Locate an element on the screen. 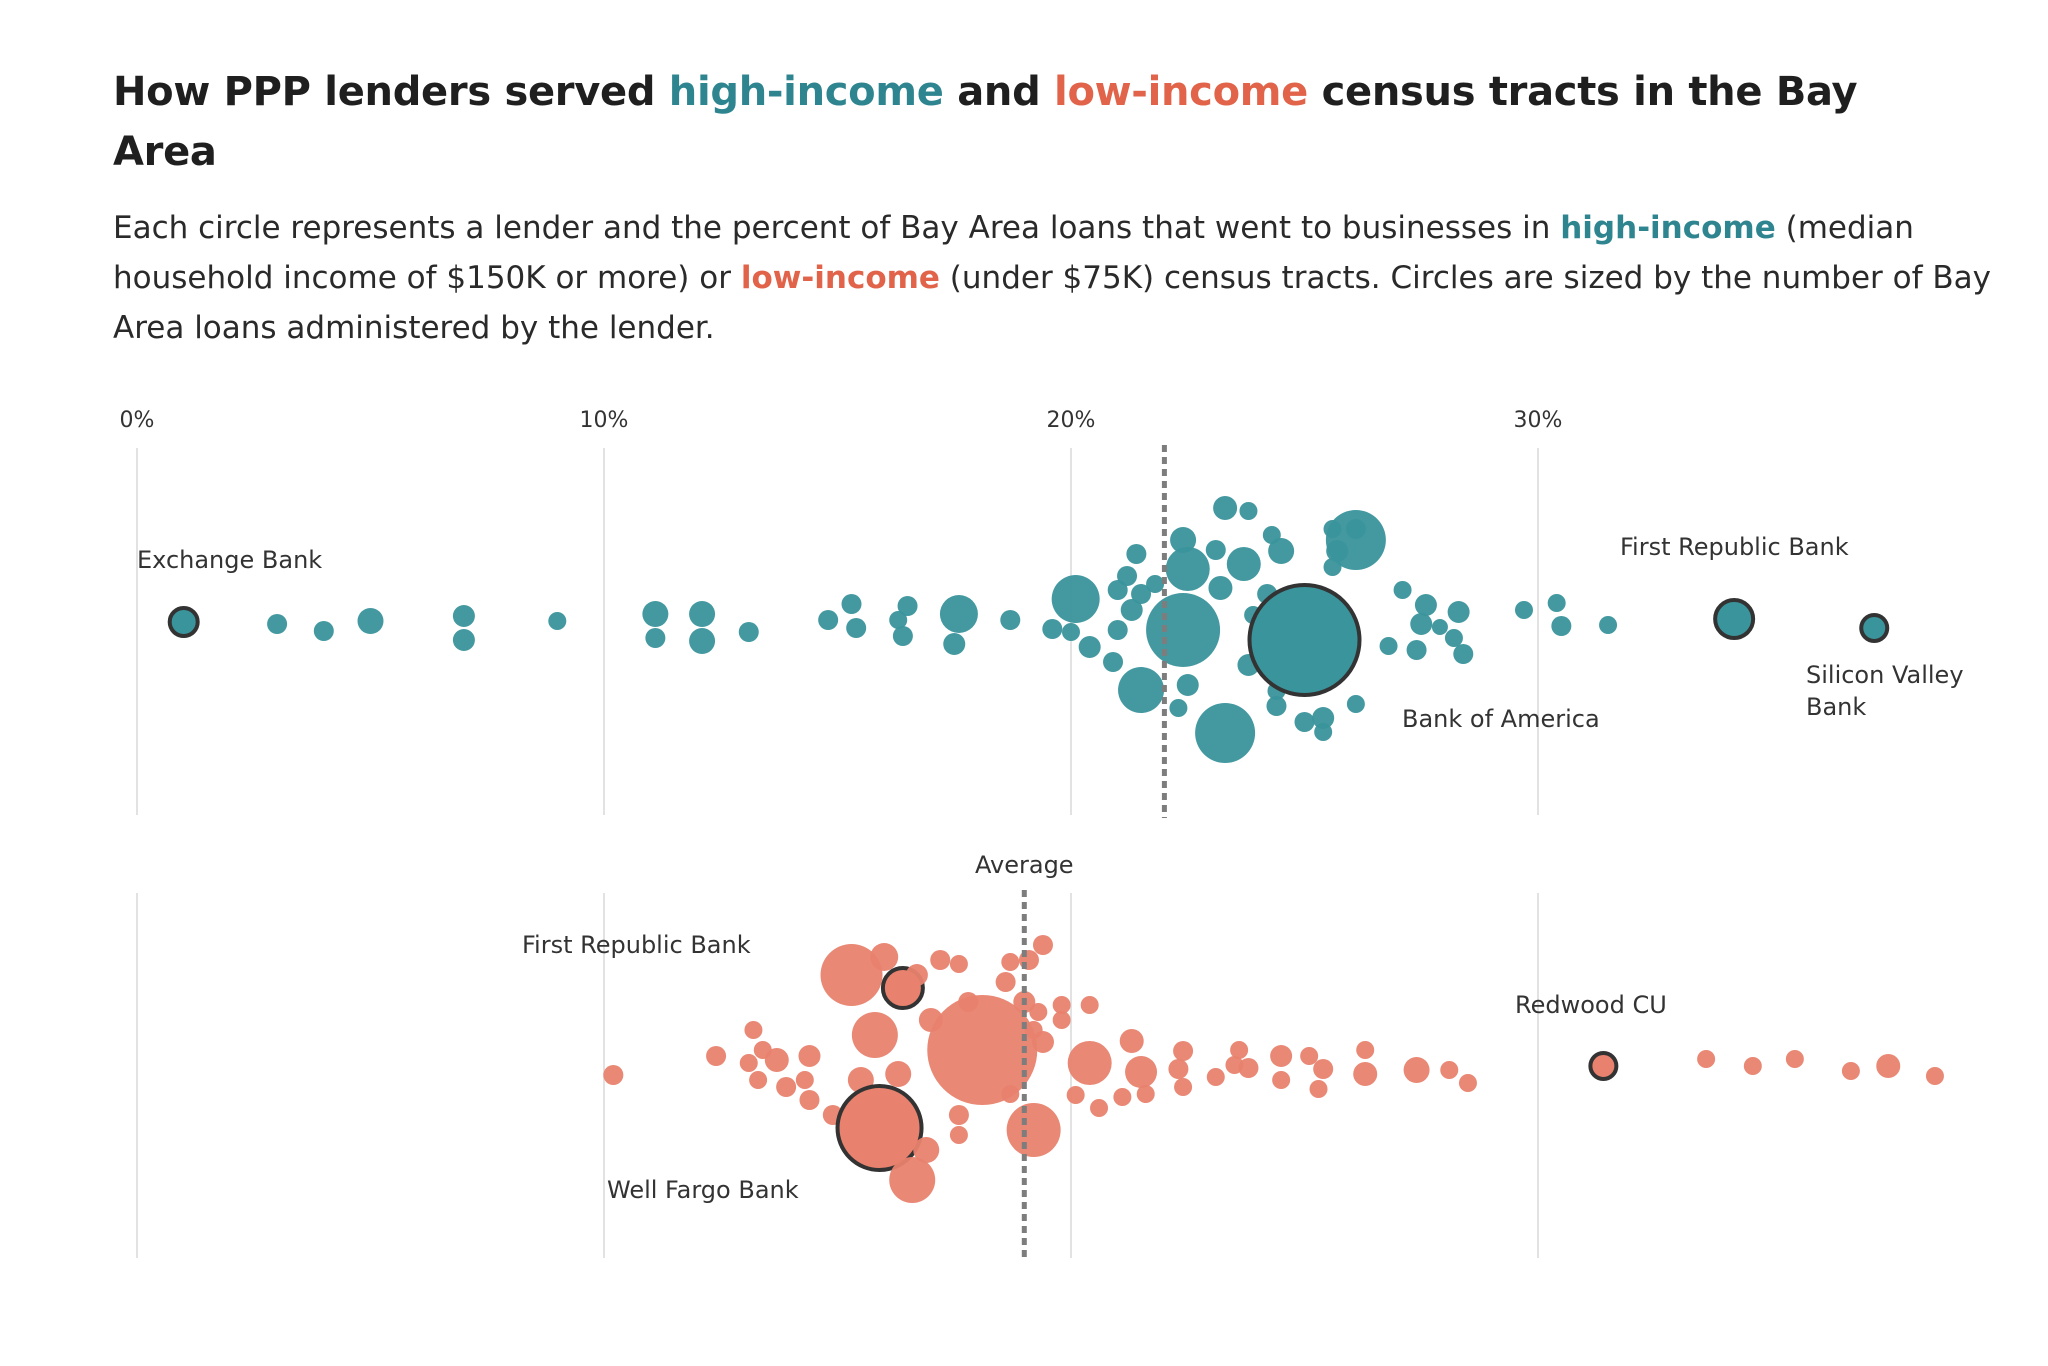 Image resolution: width=2048 pixels, height=1366 pixels. lender-circle-bank-of-america-high is located at coordinates (1304, 640).